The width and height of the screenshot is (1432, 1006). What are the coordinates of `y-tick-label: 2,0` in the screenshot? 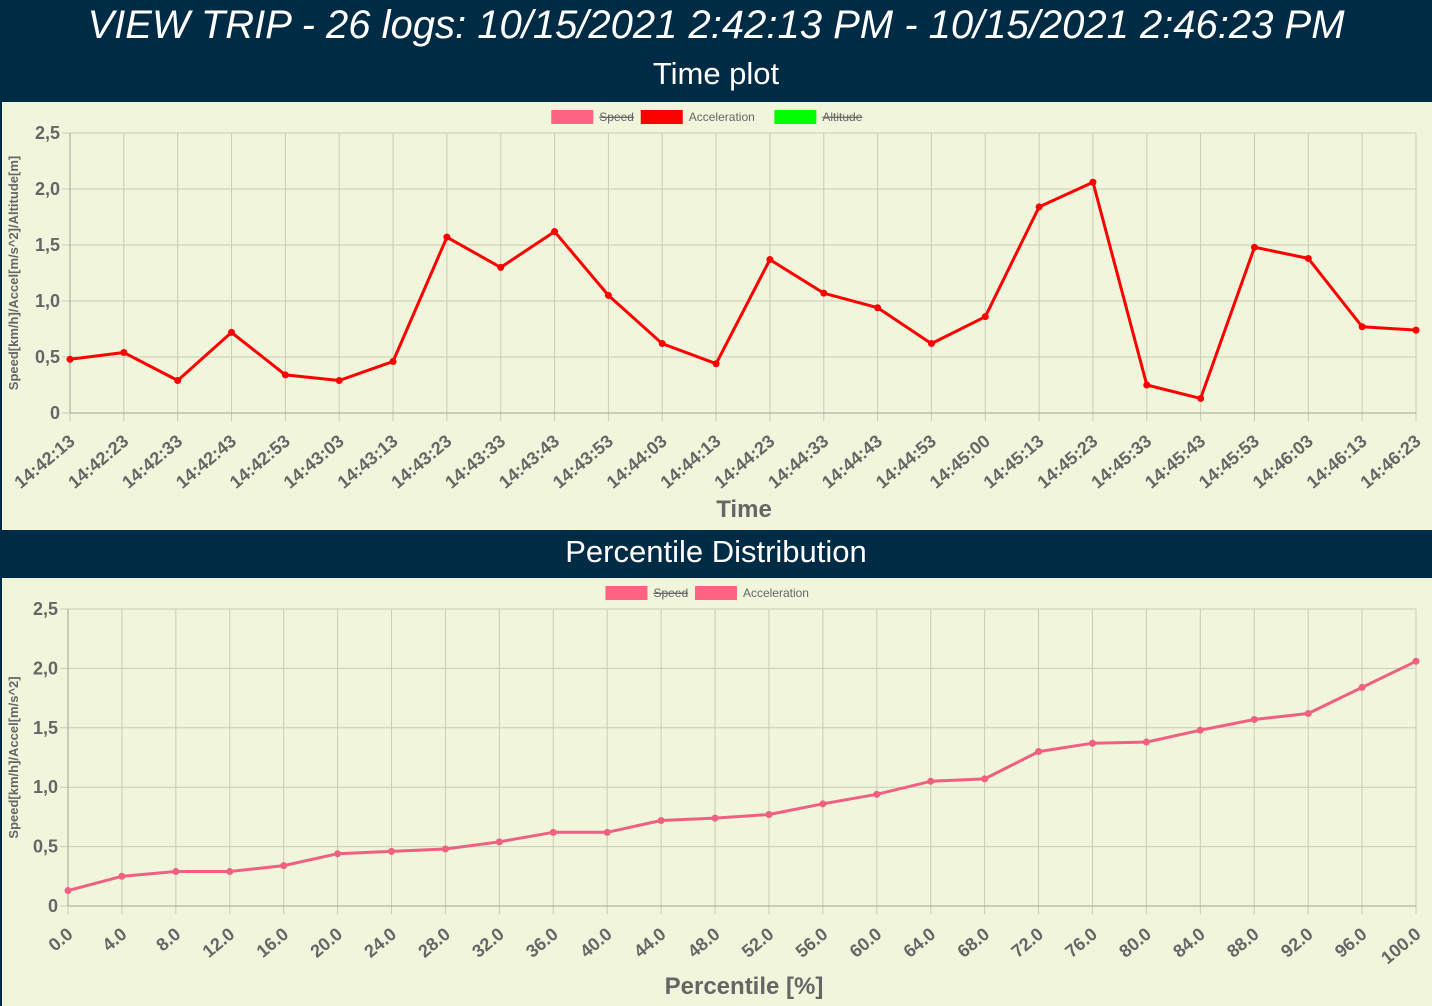 It's located at (45, 668).